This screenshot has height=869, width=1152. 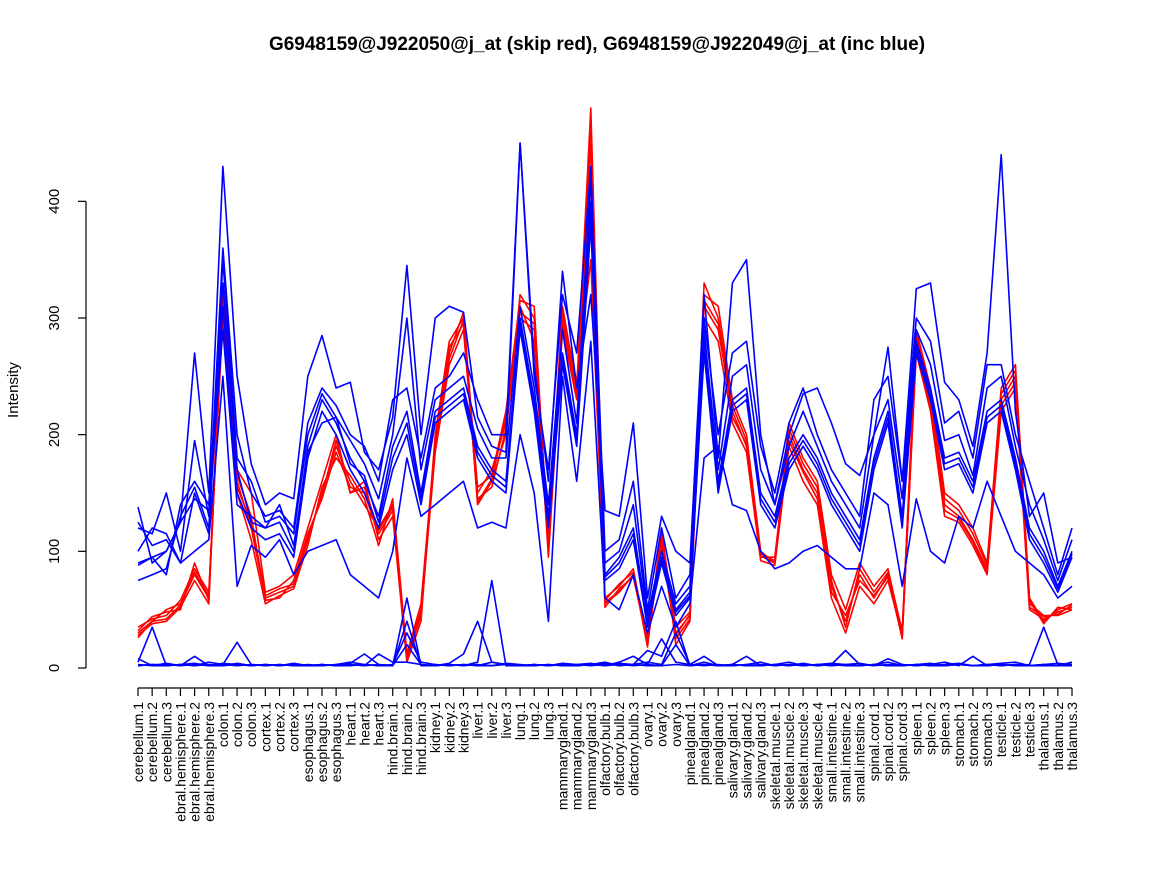 I want to click on x-tick-label: ebral.hemisphere.3, so click(x=209, y=762).